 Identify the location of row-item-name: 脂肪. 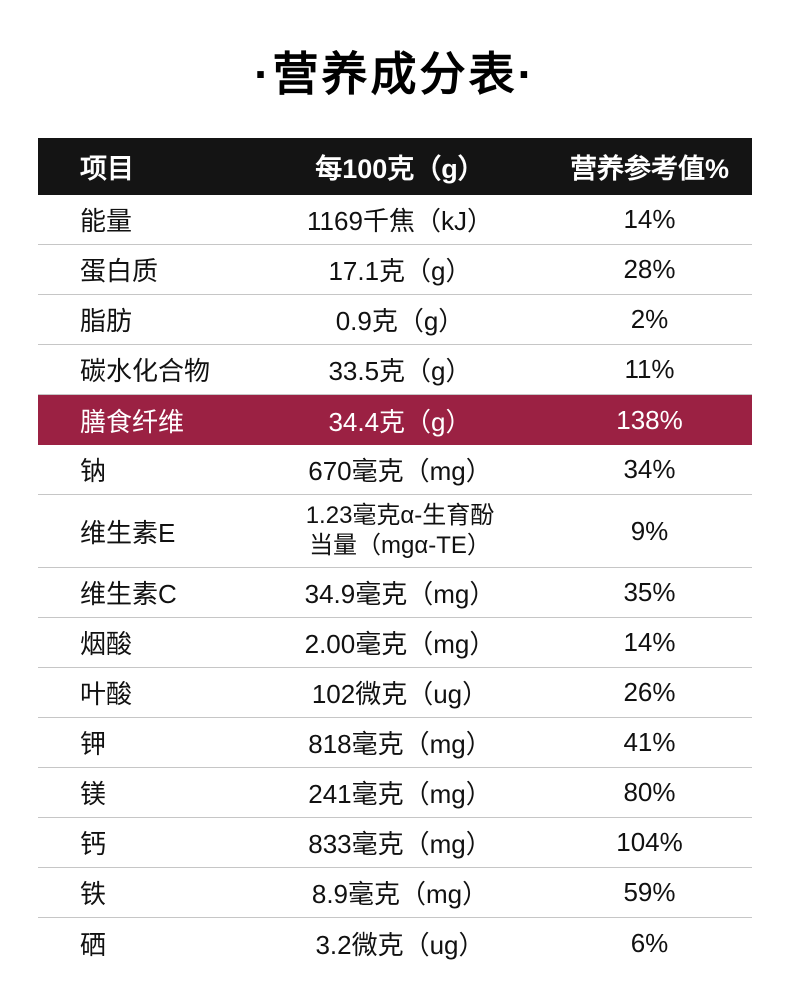
(106, 321).